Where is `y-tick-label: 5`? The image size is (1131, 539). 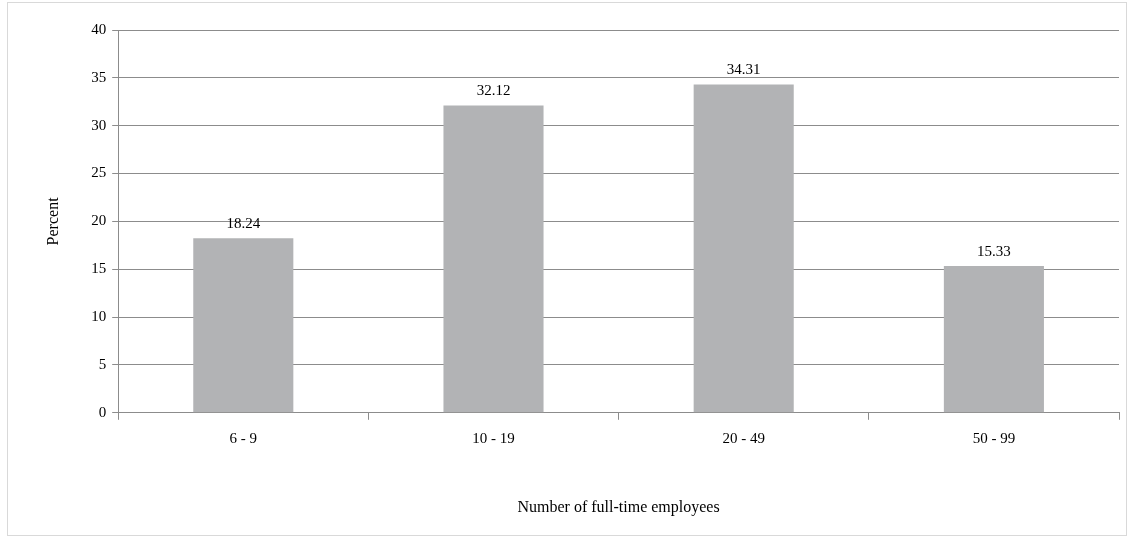 y-tick-label: 5 is located at coordinates (102, 363).